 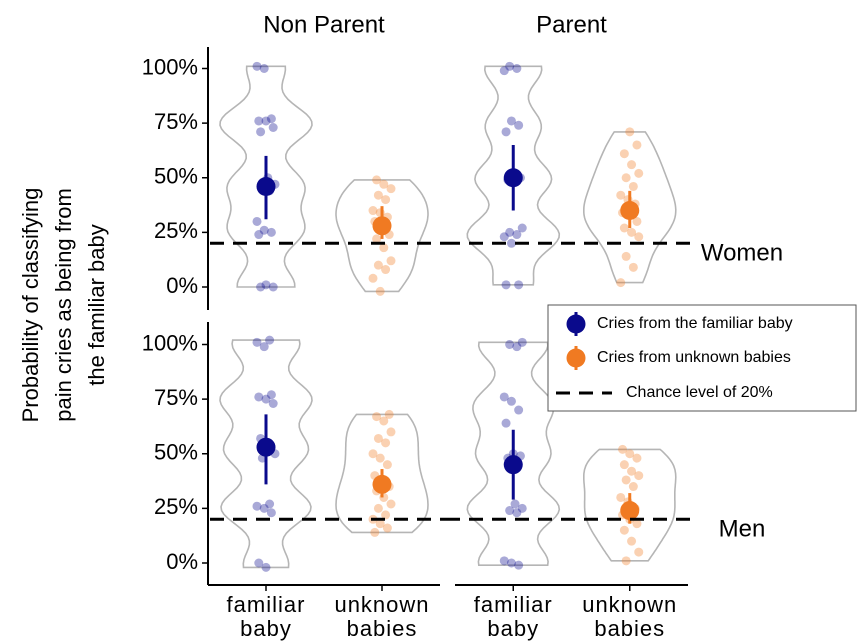 I want to click on y-tick-label: 100%, so click(x=170, y=66).